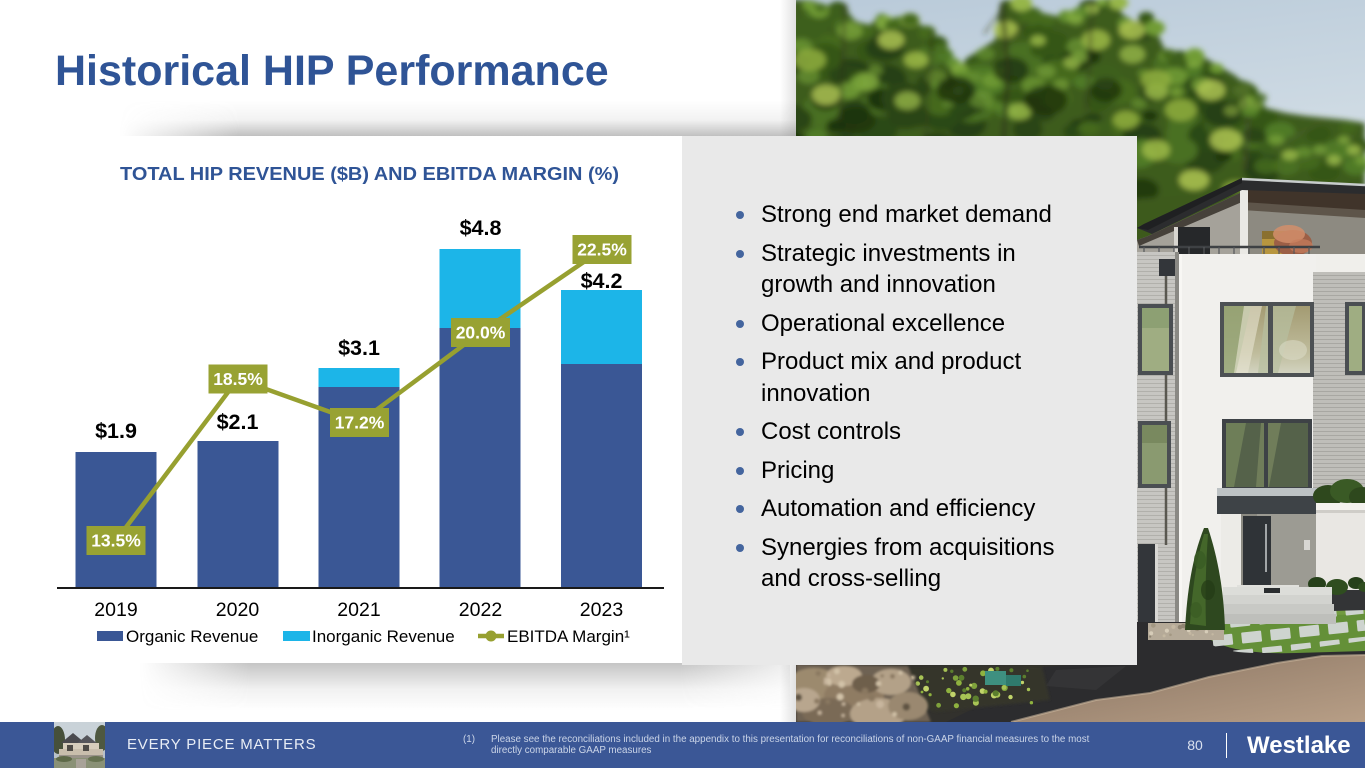  I want to click on svg-text: 2021, so click(358, 610).